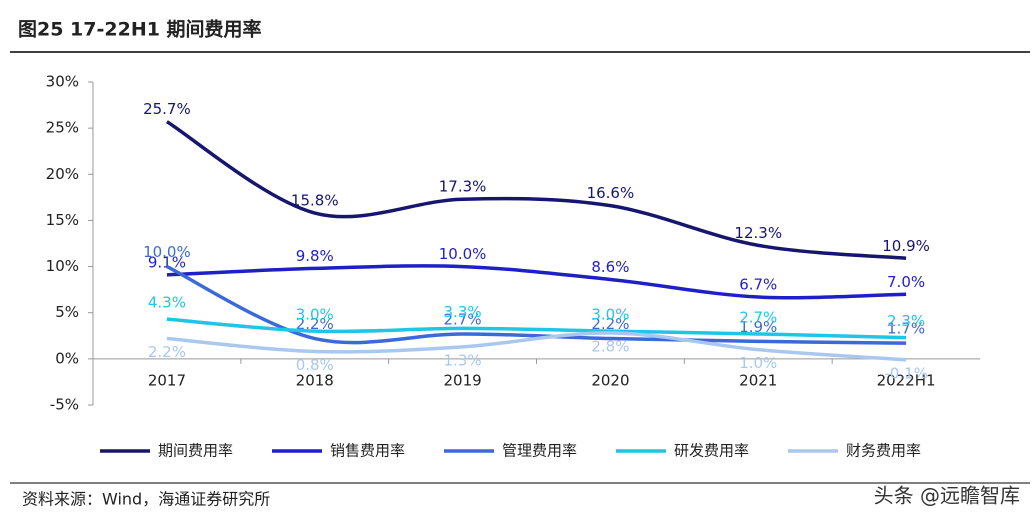 The width and height of the screenshot is (1035, 529). Describe the element at coordinates (315, 256) in the screenshot. I see `data-label: 9.8%` at that location.